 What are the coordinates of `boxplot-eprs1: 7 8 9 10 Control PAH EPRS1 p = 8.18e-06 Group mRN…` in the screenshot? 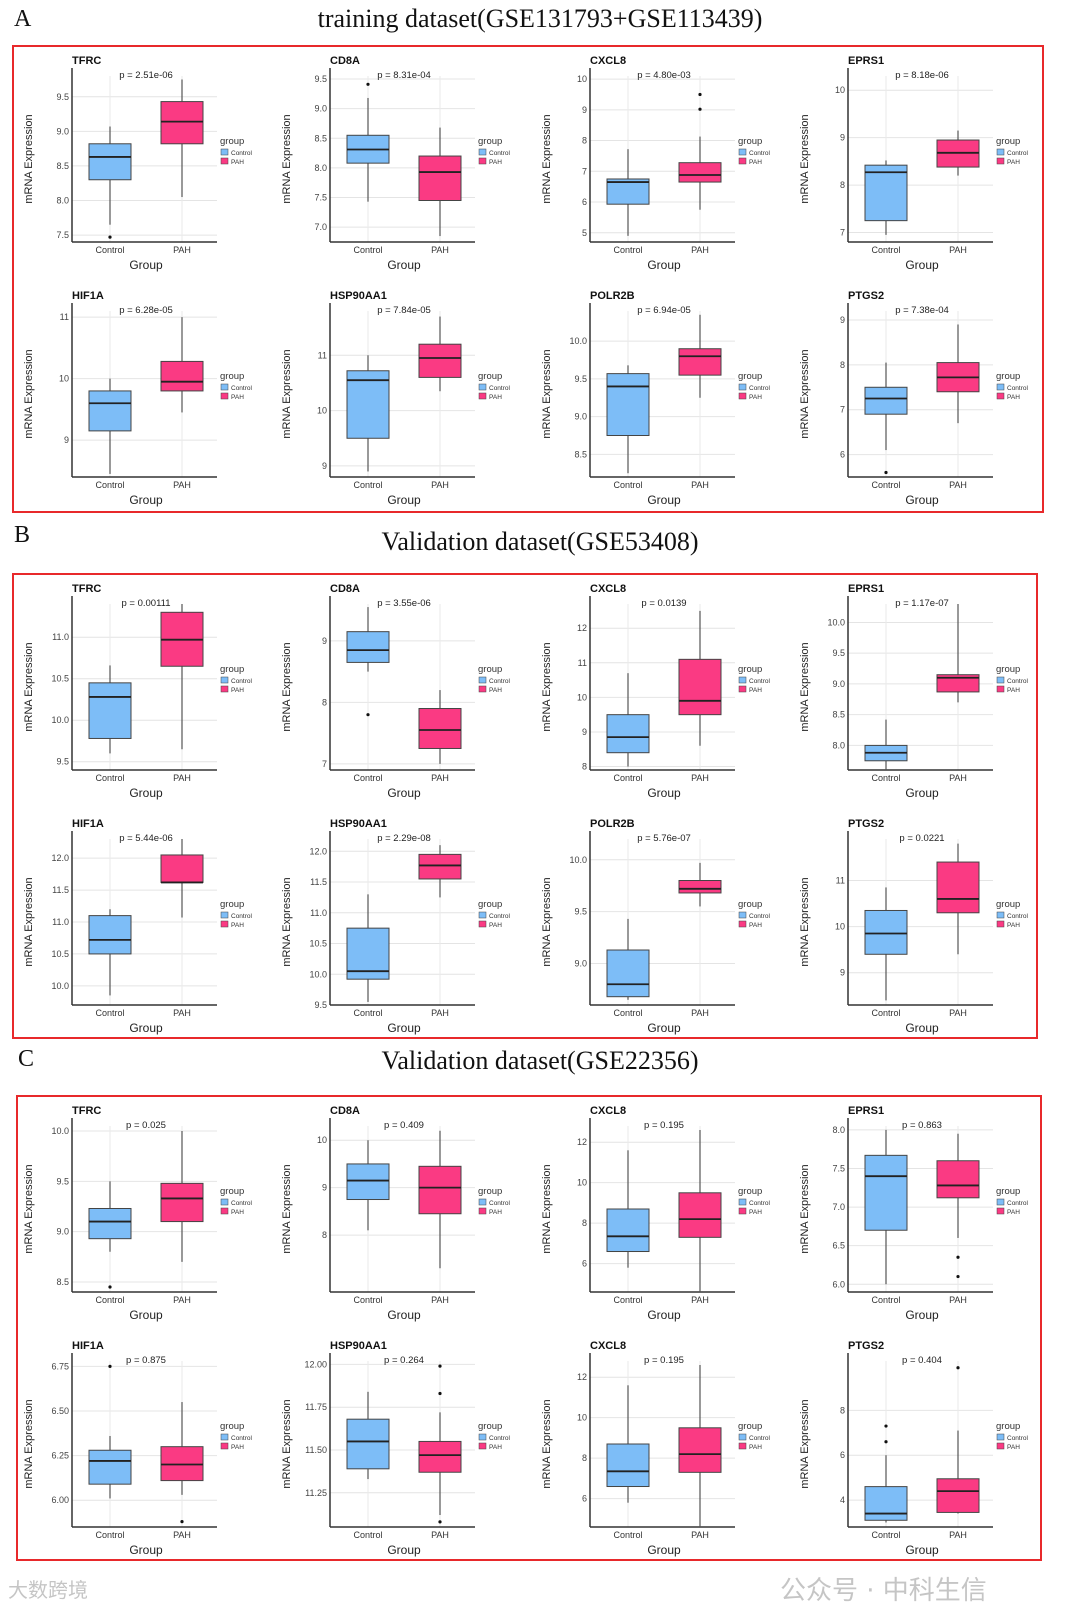 It's located at (914, 163).